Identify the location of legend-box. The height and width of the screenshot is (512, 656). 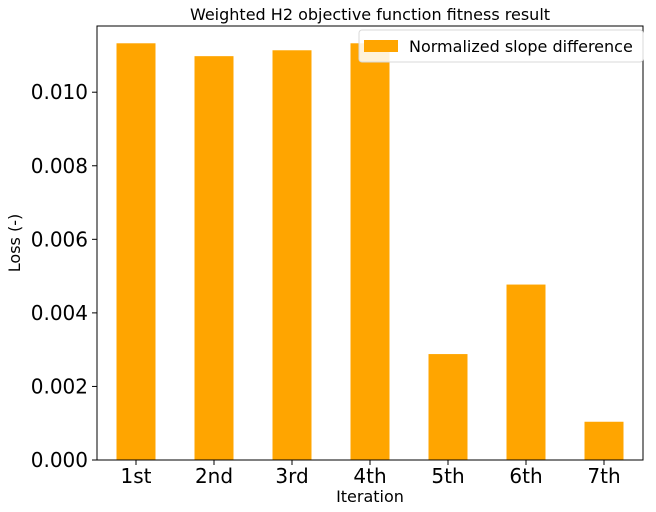
(501, 46).